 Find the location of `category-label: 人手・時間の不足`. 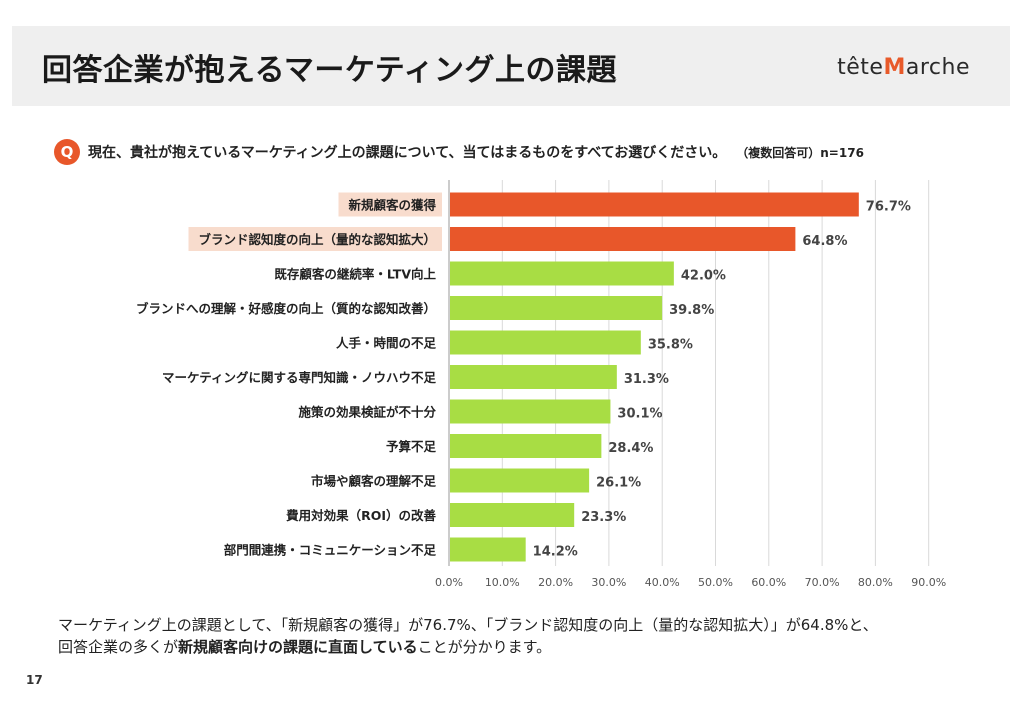

category-label: 人手・時間の不足 is located at coordinates (386, 343).